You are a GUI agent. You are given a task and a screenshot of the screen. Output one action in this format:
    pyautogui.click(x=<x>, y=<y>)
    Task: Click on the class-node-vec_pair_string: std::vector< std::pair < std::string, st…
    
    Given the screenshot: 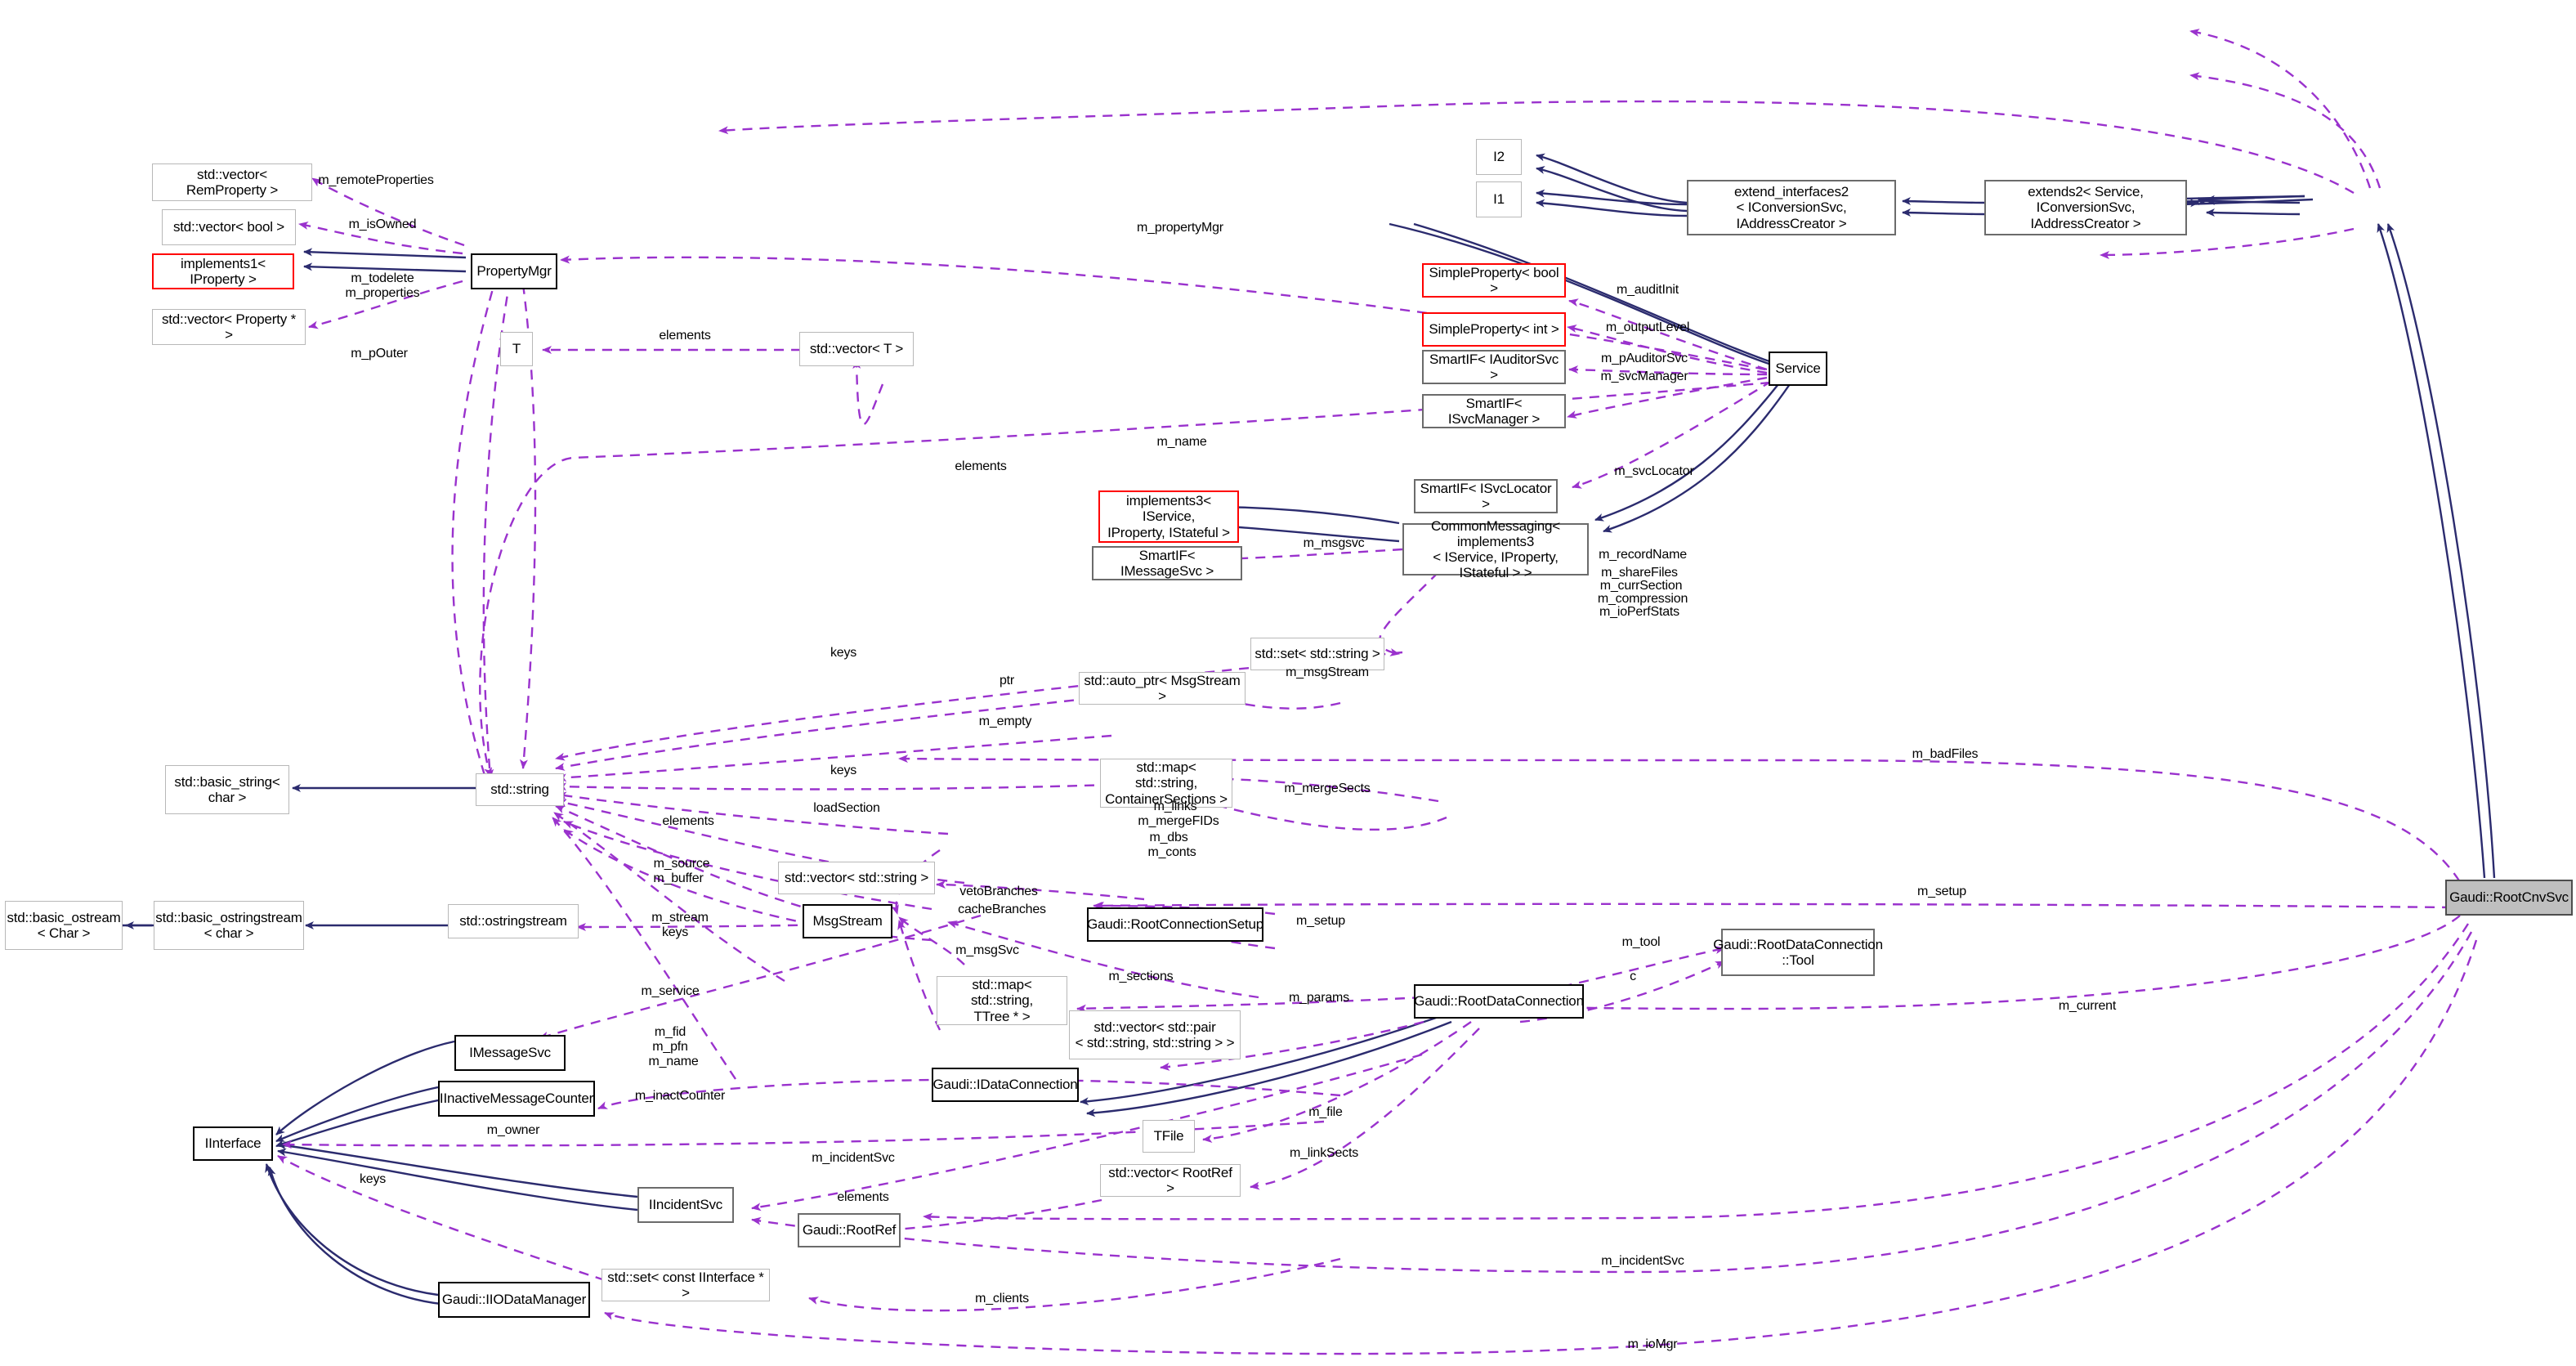 What is the action you would take?
    pyautogui.click(x=1155, y=1034)
    